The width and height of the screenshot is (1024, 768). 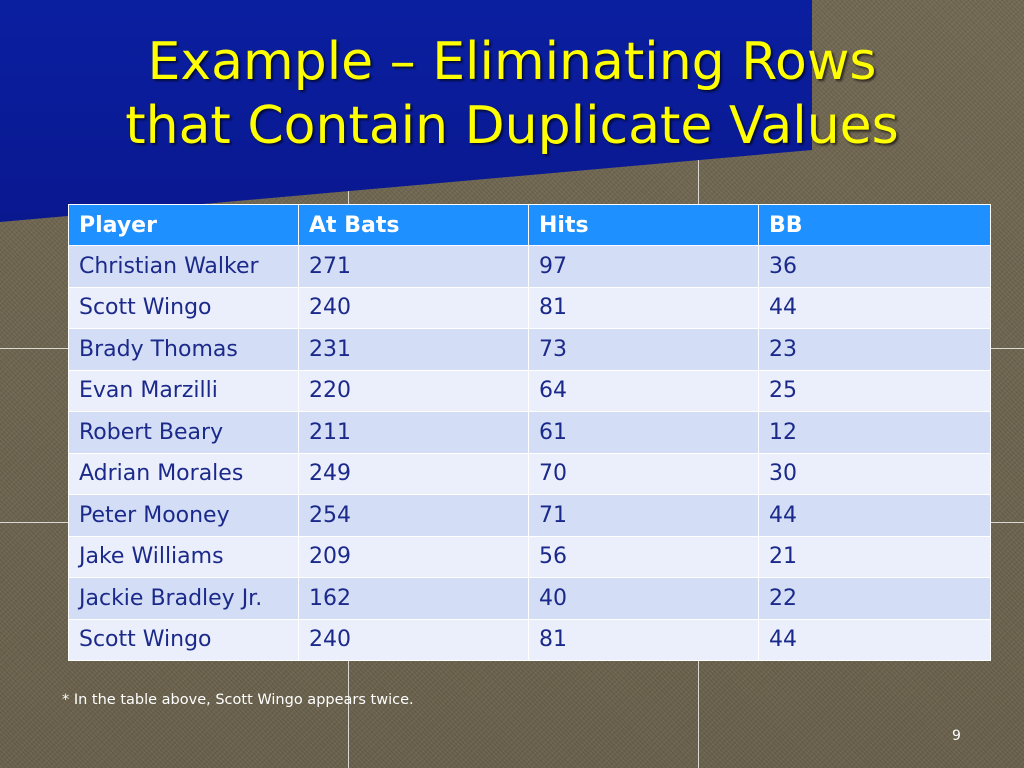 I want to click on cell-at-bats: 271, so click(x=413, y=266).